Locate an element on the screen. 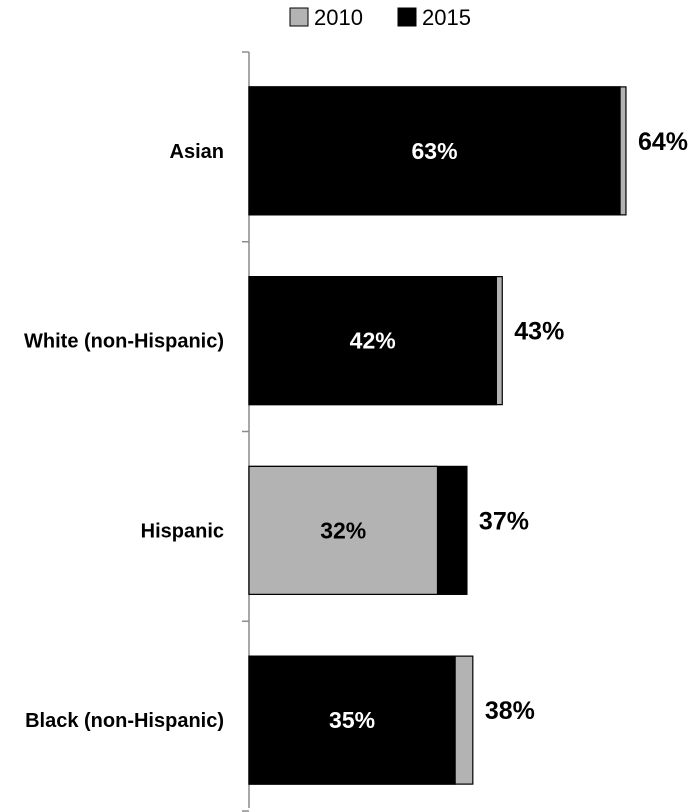  inner-value-label: 42% is located at coordinates (373, 341).